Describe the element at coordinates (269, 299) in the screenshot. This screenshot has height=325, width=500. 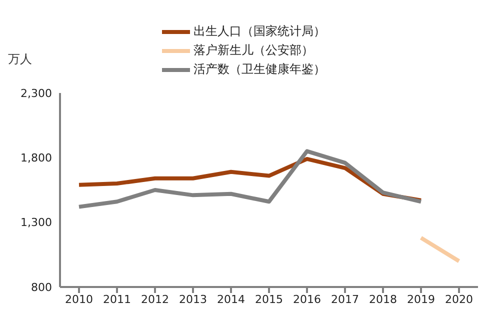
I see `x-tick-label: 2015` at that location.